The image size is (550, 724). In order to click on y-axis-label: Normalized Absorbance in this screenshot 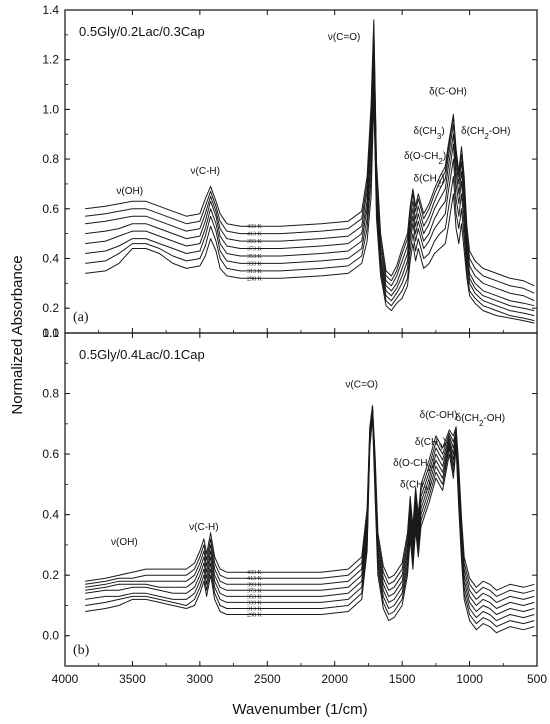, I will do `click(17, 334)`.